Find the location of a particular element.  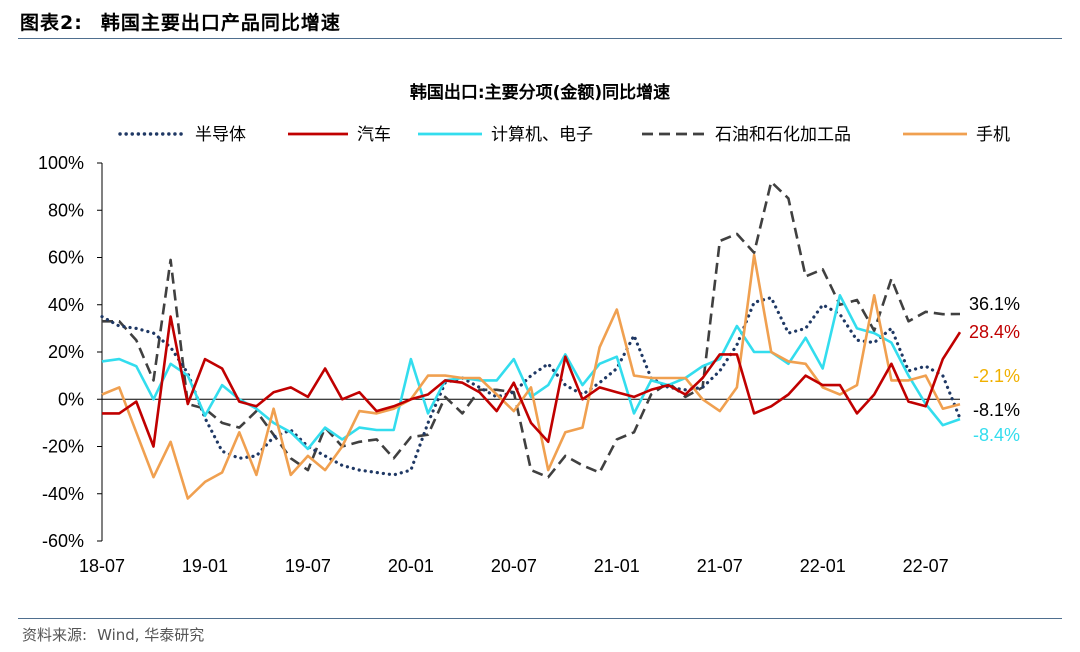

figure-header: 图表2: 韩国主要出口产品同比增速 is located at coordinates (180, 21).